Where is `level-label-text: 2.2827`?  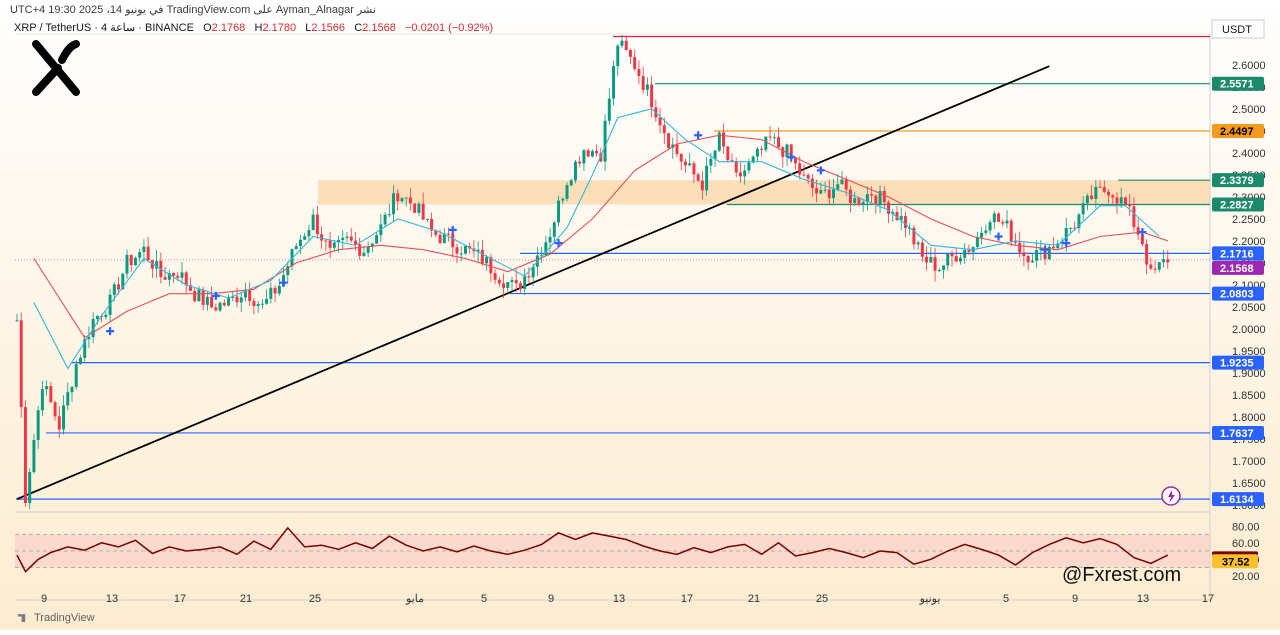 level-label-text: 2.2827 is located at coordinates (1237, 205).